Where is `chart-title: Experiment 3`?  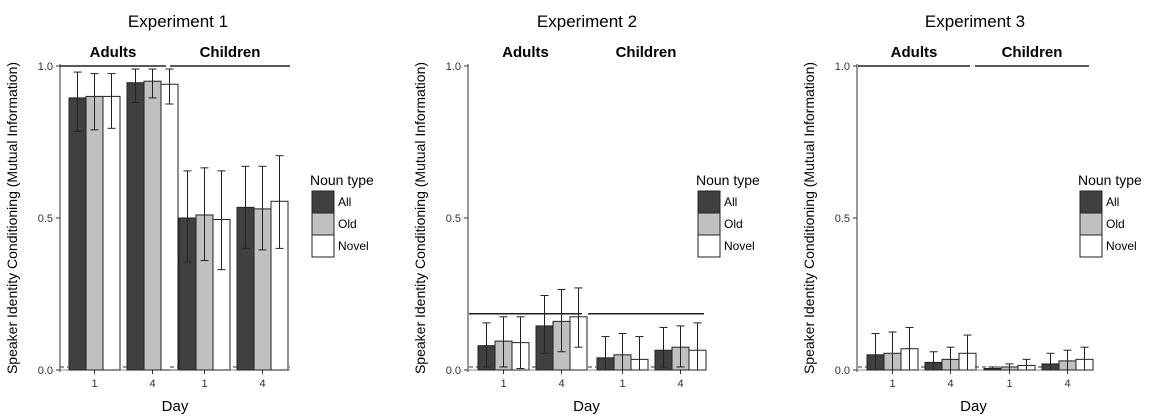
chart-title: Experiment 3 is located at coordinates (975, 21).